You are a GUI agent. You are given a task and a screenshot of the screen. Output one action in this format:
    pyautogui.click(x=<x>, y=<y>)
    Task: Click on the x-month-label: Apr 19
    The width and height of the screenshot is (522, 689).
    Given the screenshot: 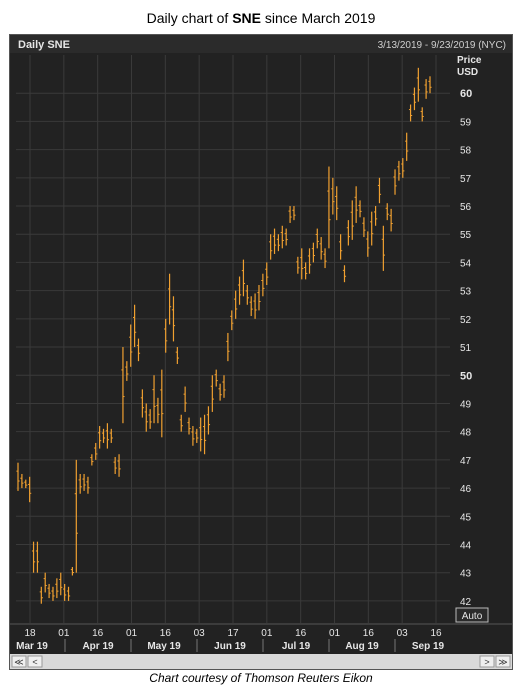 What is the action you would take?
    pyautogui.click(x=98, y=646)
    